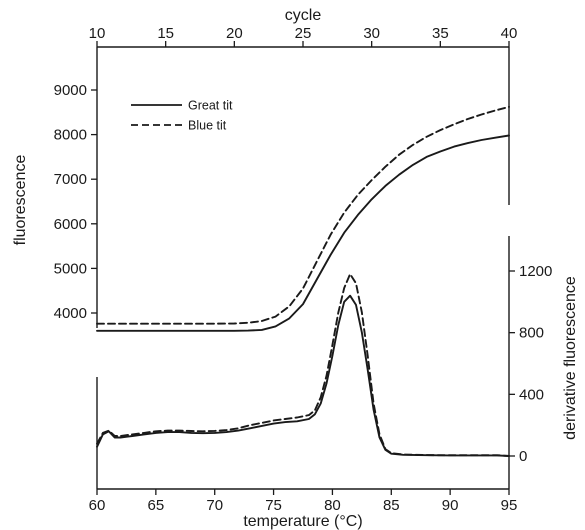 Image resolution: width=585 pixels, height=530 pixels. I want to click on temperature-tick-label: 95, so click(509, 505).